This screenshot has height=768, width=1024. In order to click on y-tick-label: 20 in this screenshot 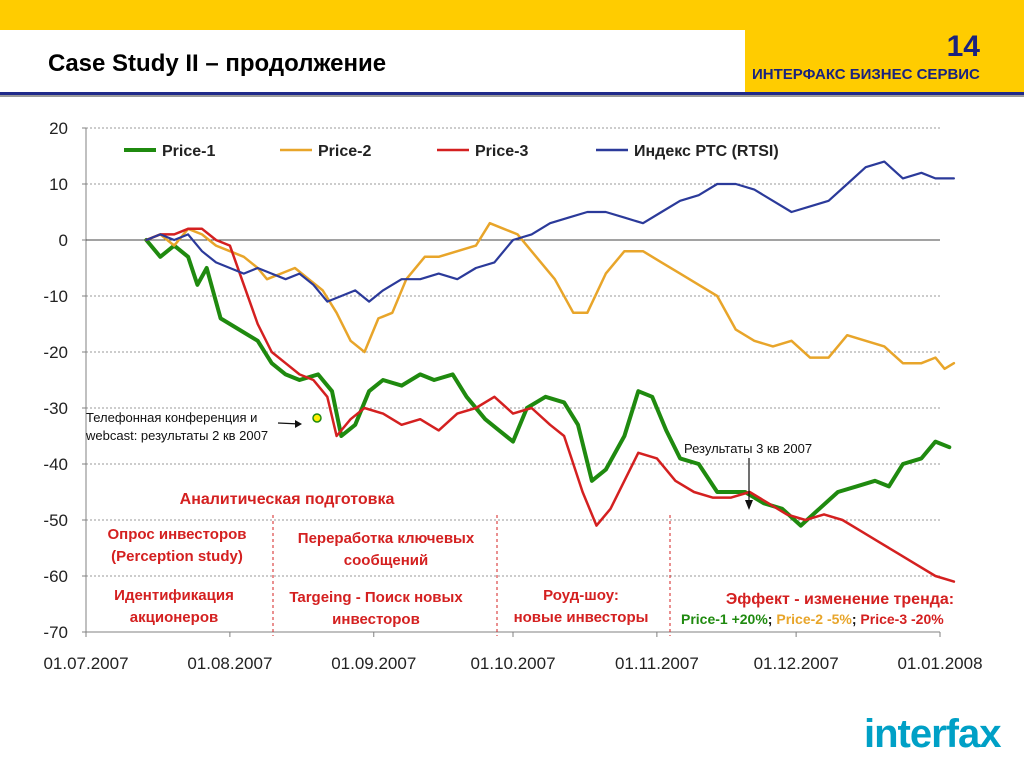, I will do `click(58, 128)`.